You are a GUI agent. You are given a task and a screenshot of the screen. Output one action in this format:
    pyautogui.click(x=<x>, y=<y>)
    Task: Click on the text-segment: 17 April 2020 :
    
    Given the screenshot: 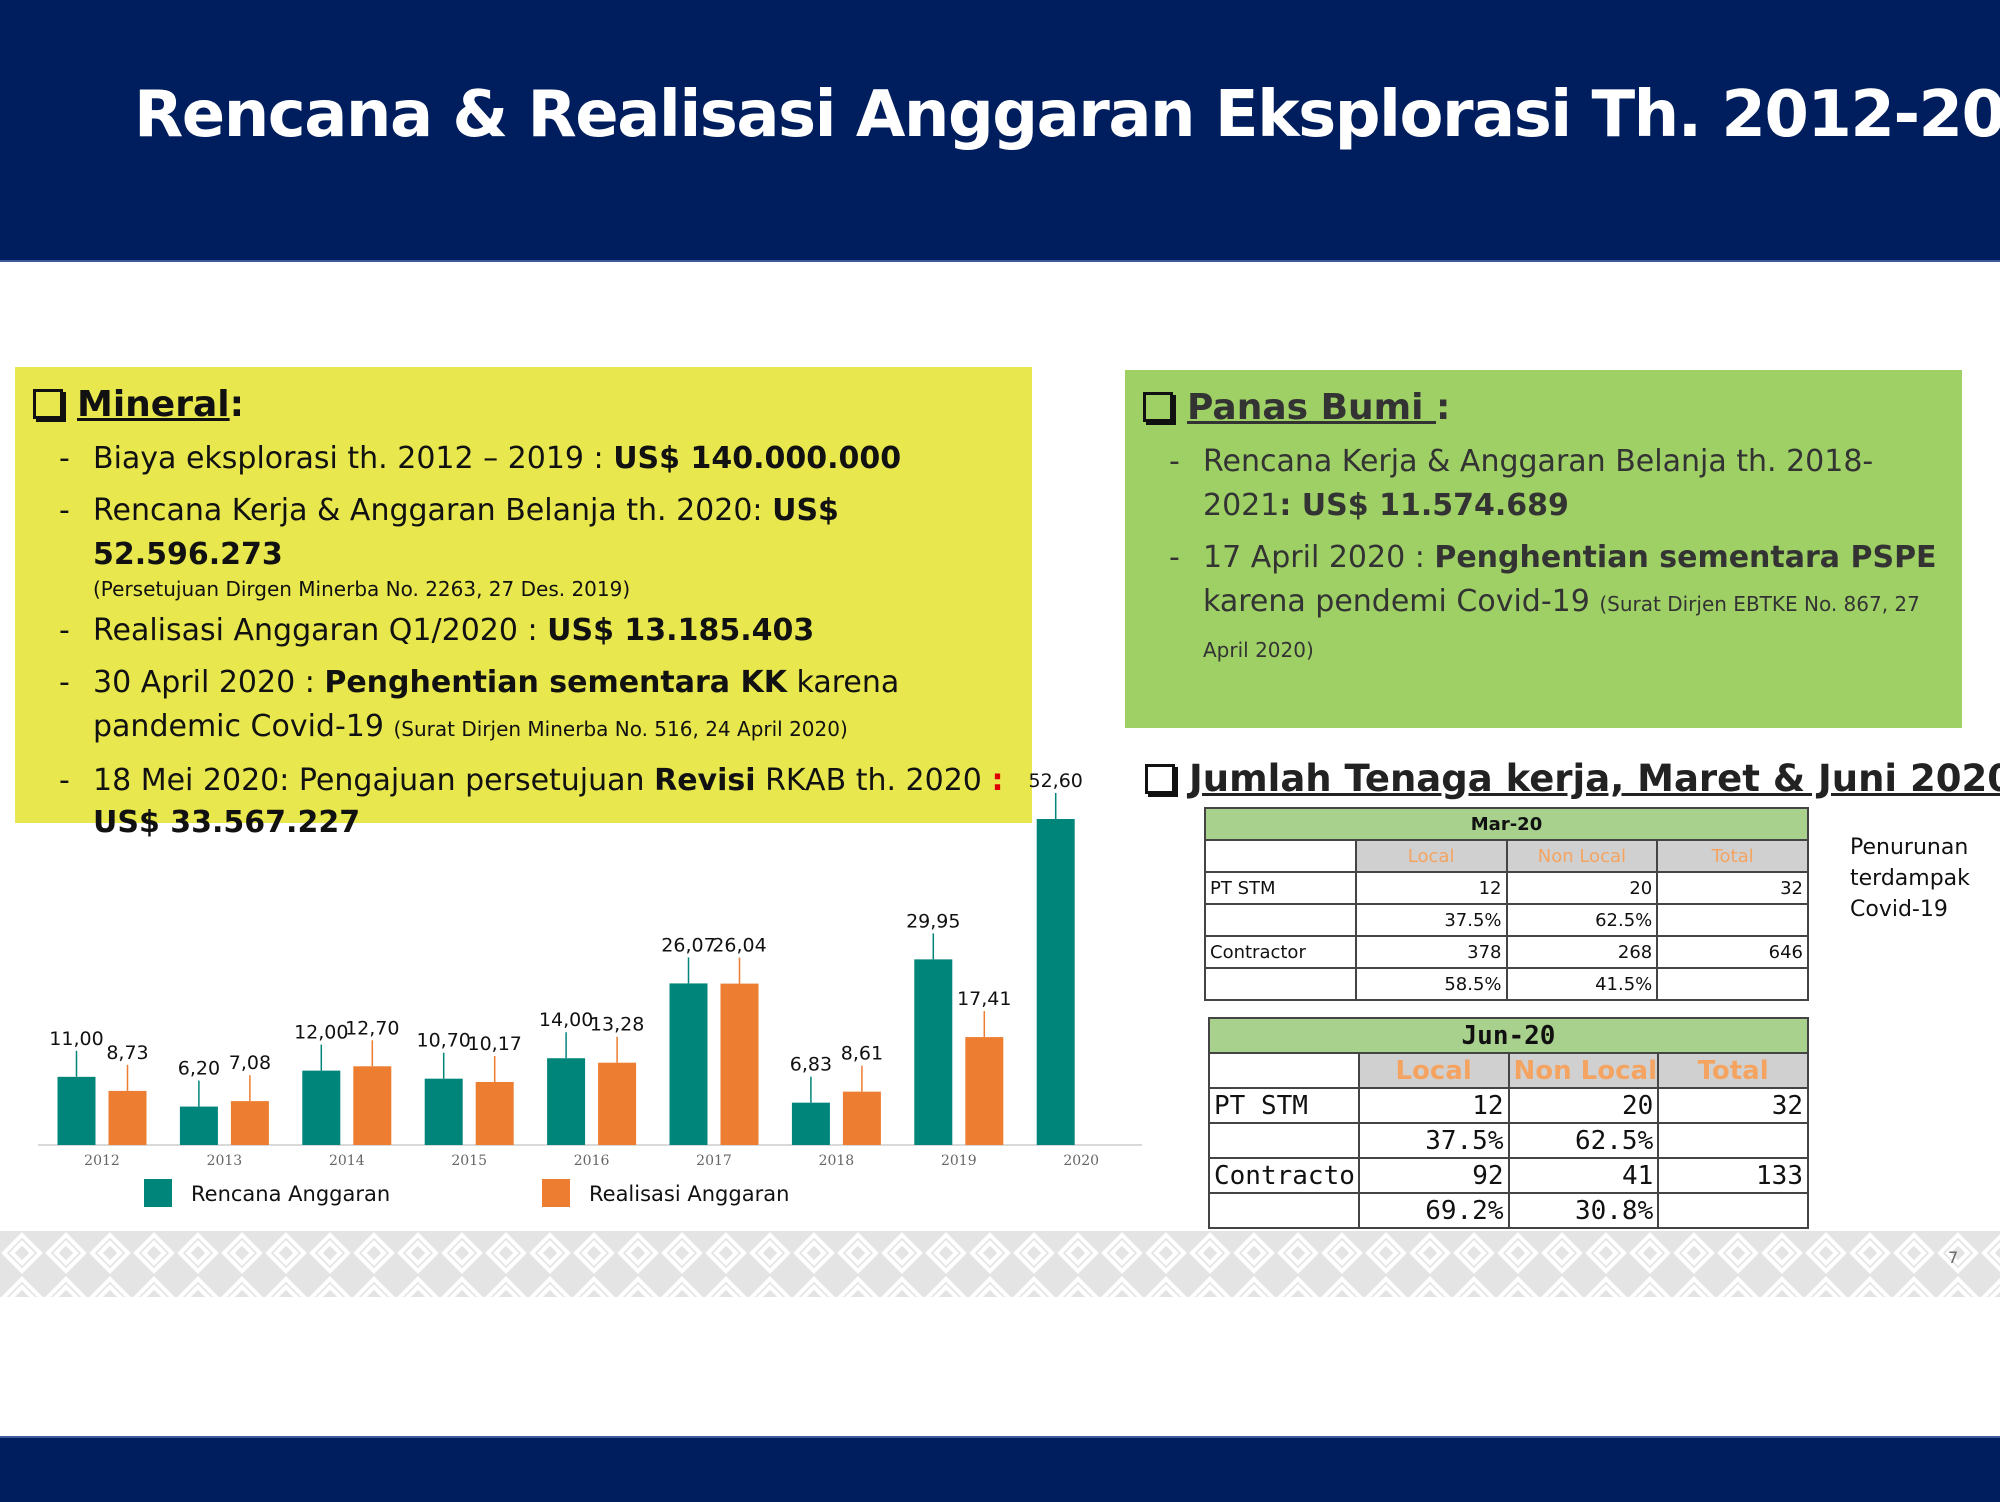 What is the action you would take?
    pyautogui.click(x=1319, y=557)
    